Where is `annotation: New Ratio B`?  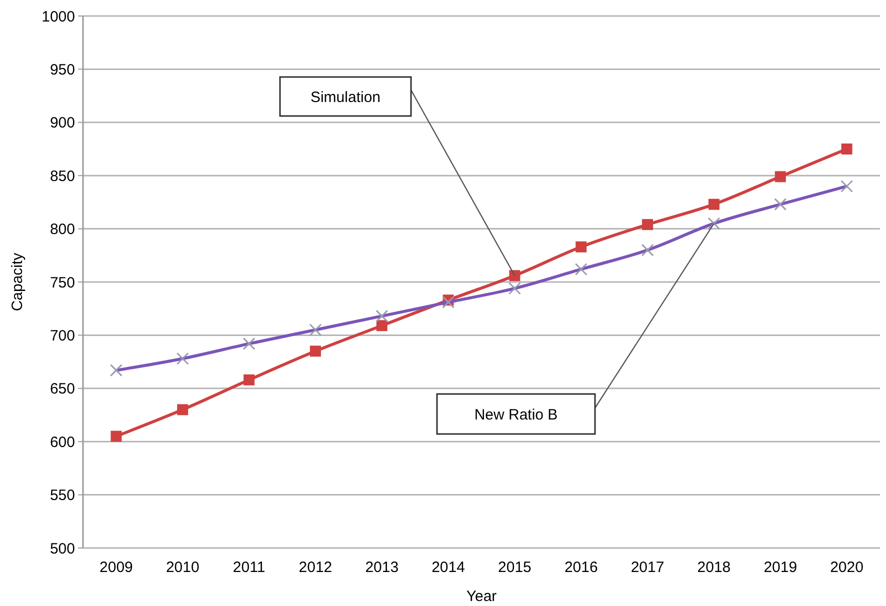 annotation: New Ratio B is located at coordinates (516, 415).